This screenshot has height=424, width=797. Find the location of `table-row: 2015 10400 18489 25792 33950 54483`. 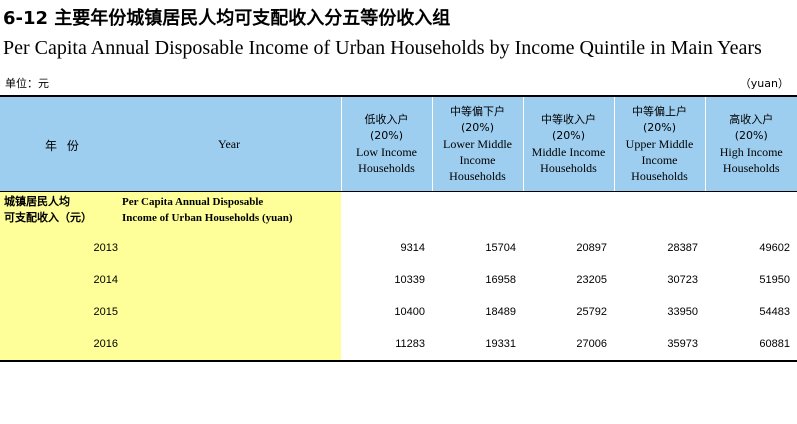

table-row: 2015 10400 18489 25792 33950 54483 is located at coordinates (398, 312).